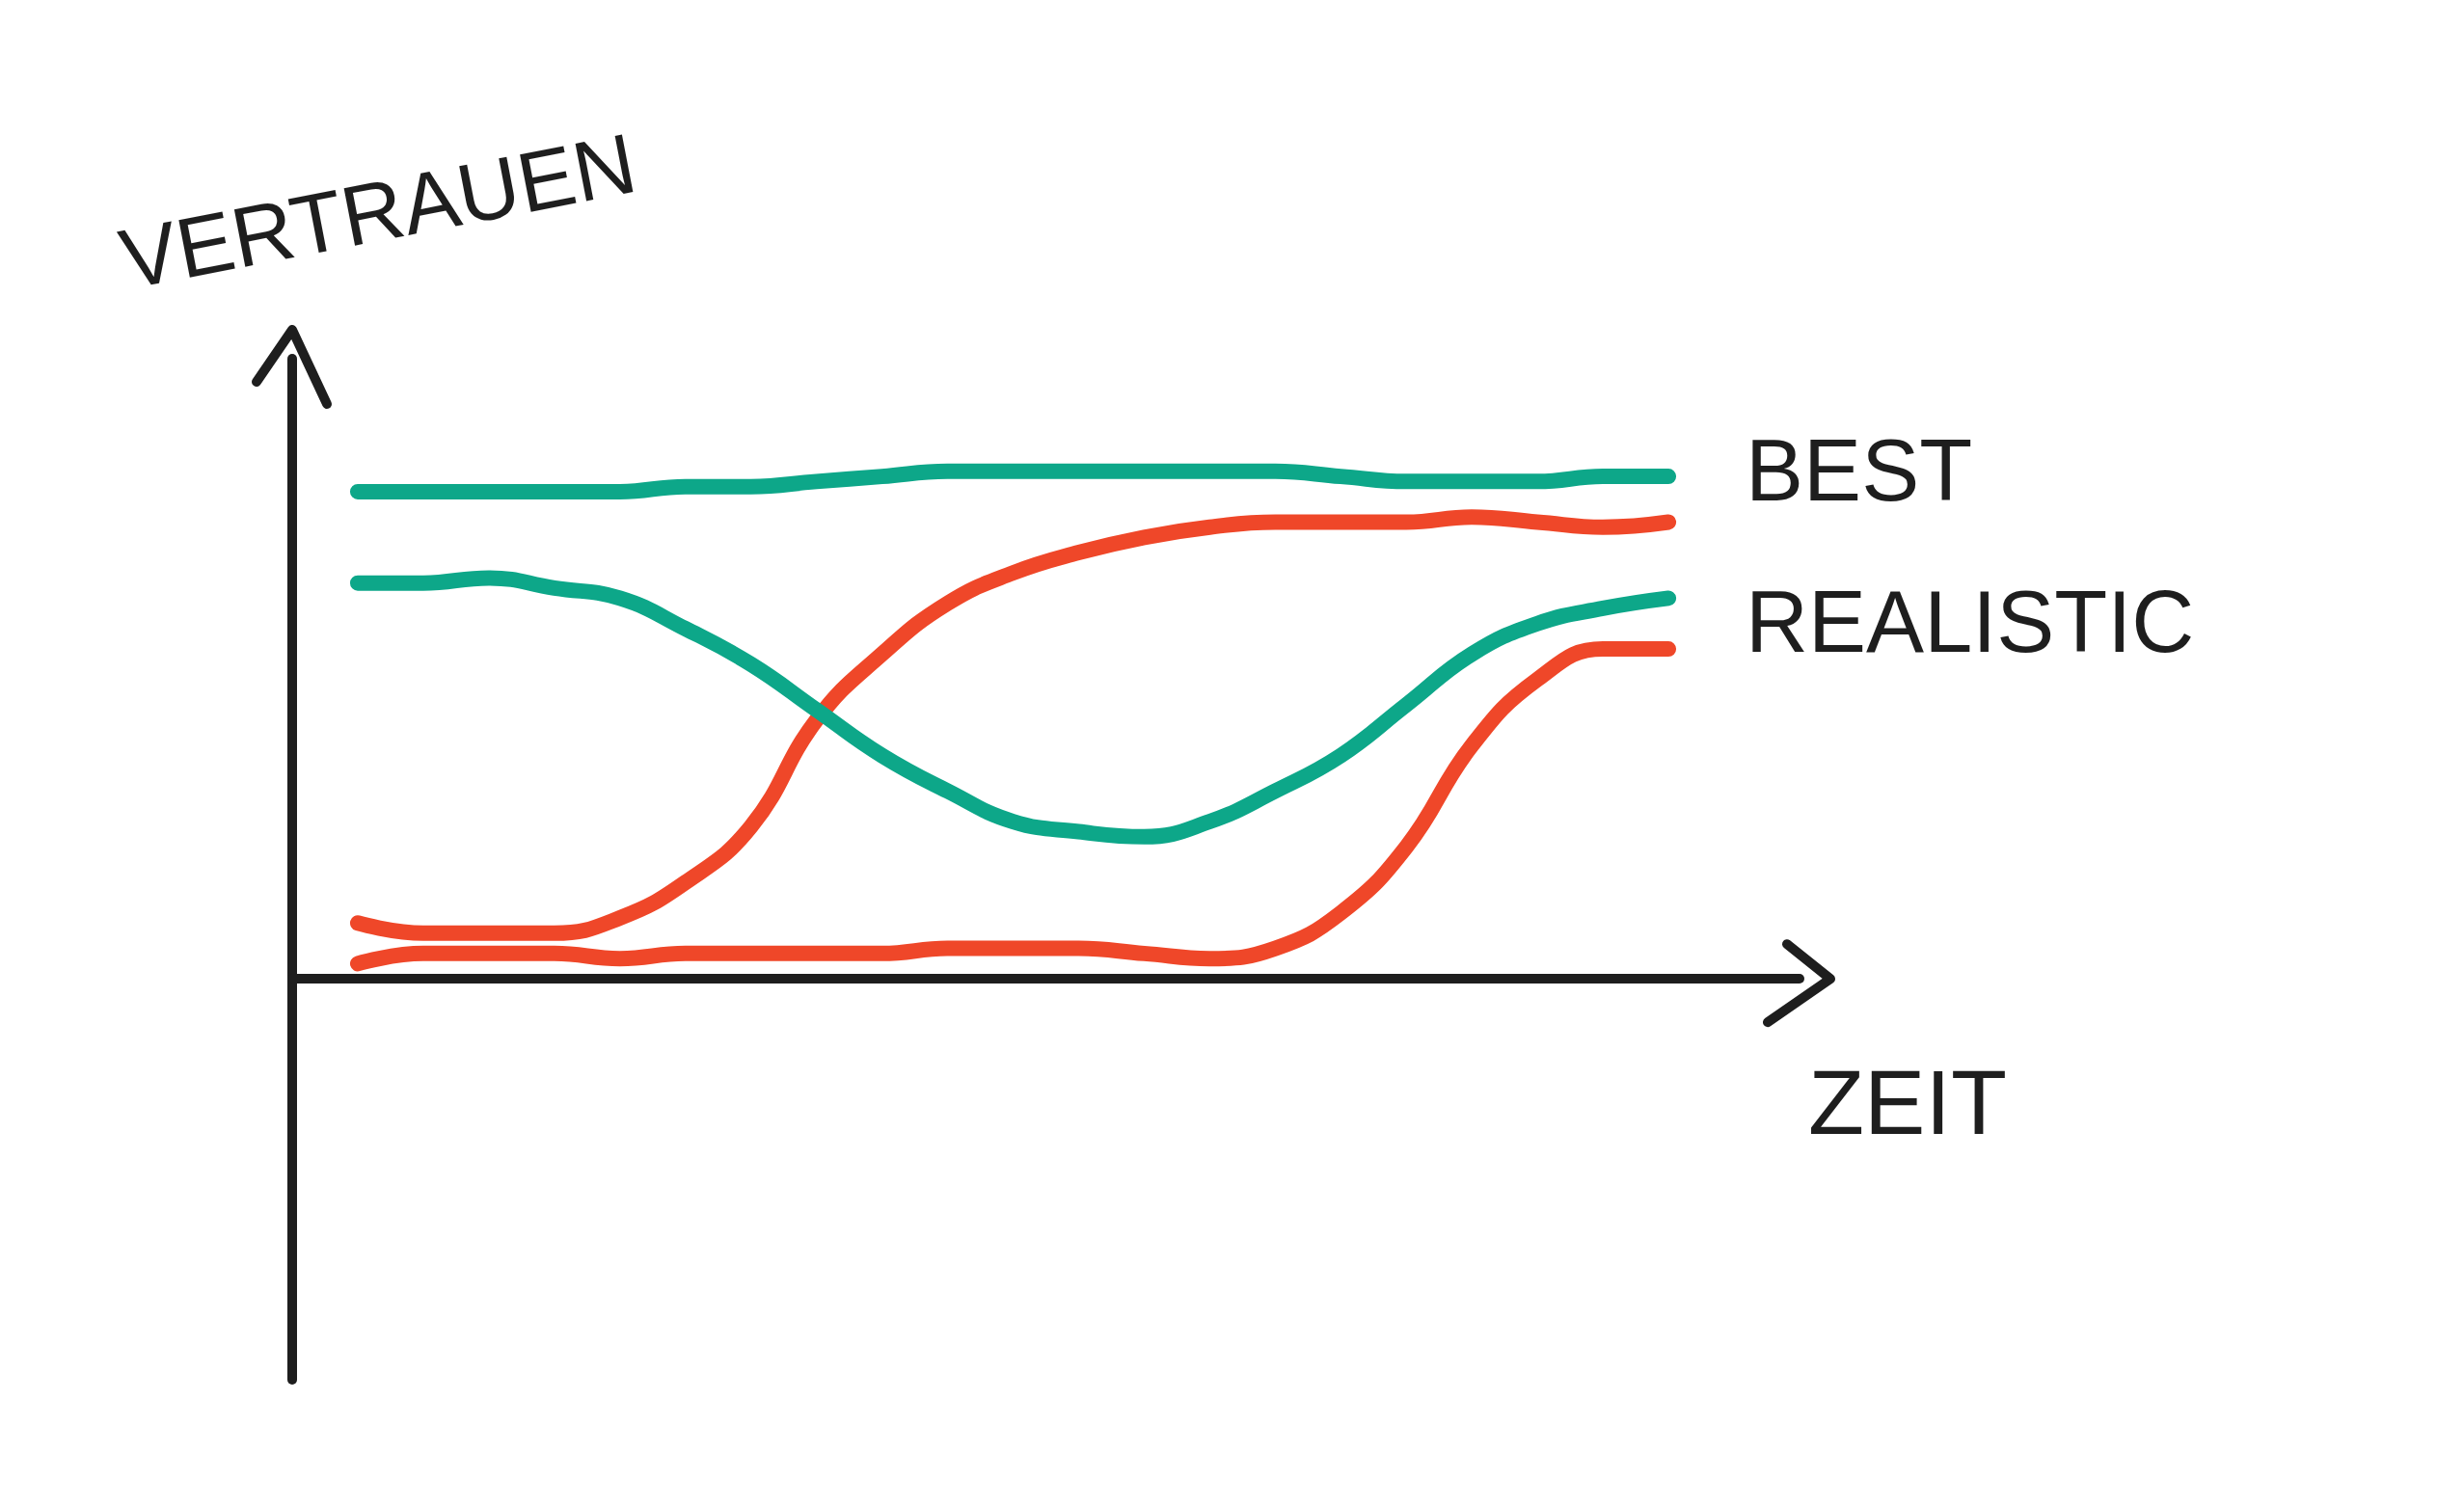 The width and height of the screenshot is (2464, 1509). Describe the element at coordinates (1907, 1103) in the screenshot. I see `x-axis-title: ZEIT` at that location.